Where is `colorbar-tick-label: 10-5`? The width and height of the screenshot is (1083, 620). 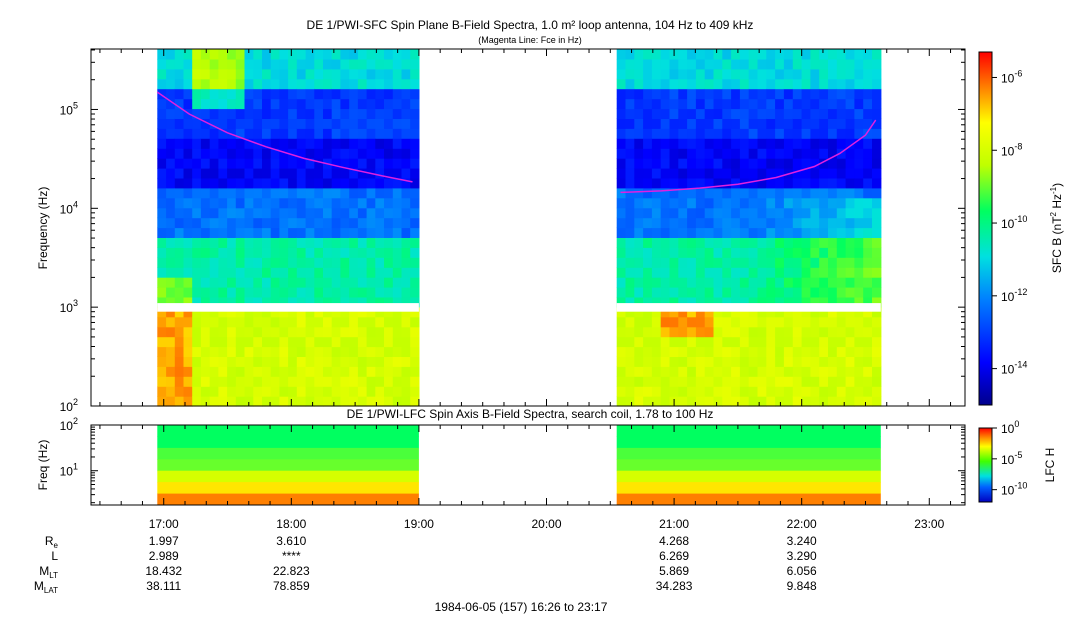 colorbar-tick-label: 10-5 is located at coordinates (1011, 458).